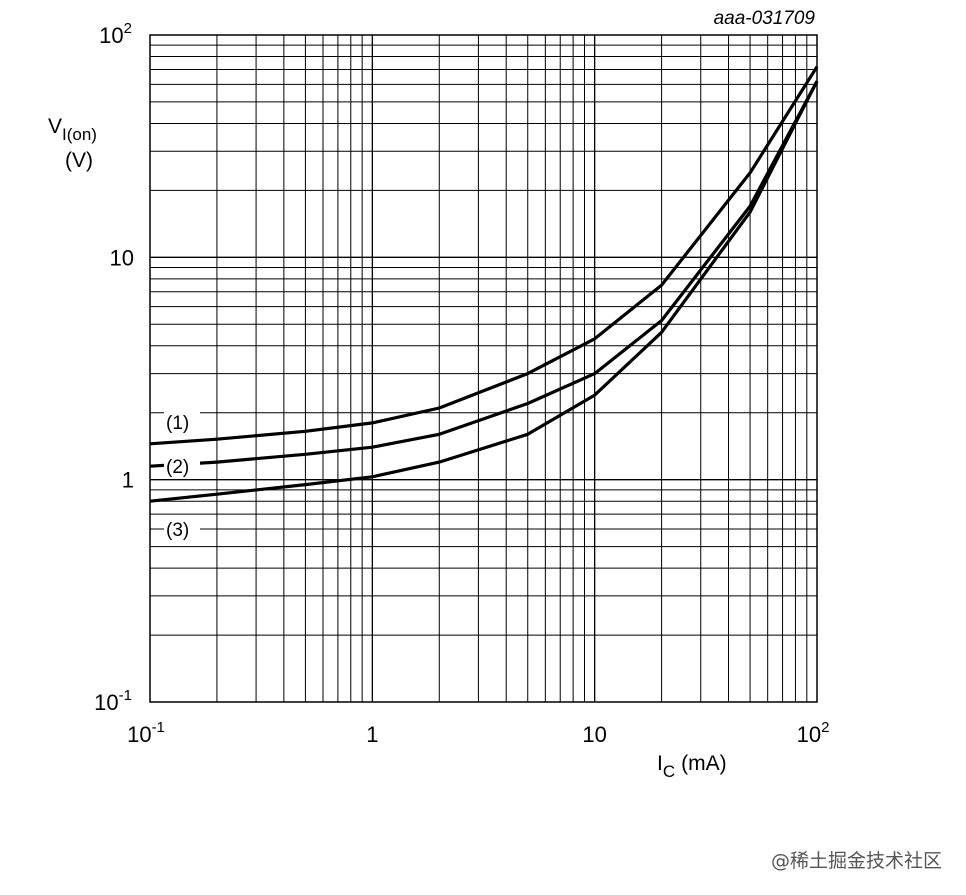 The width and height of the screenshot is (966, 895). What do you see at coordinates (594, 734) in the screenshot?
I see `x-tick-label: 10` at bounding box center [594, 734].